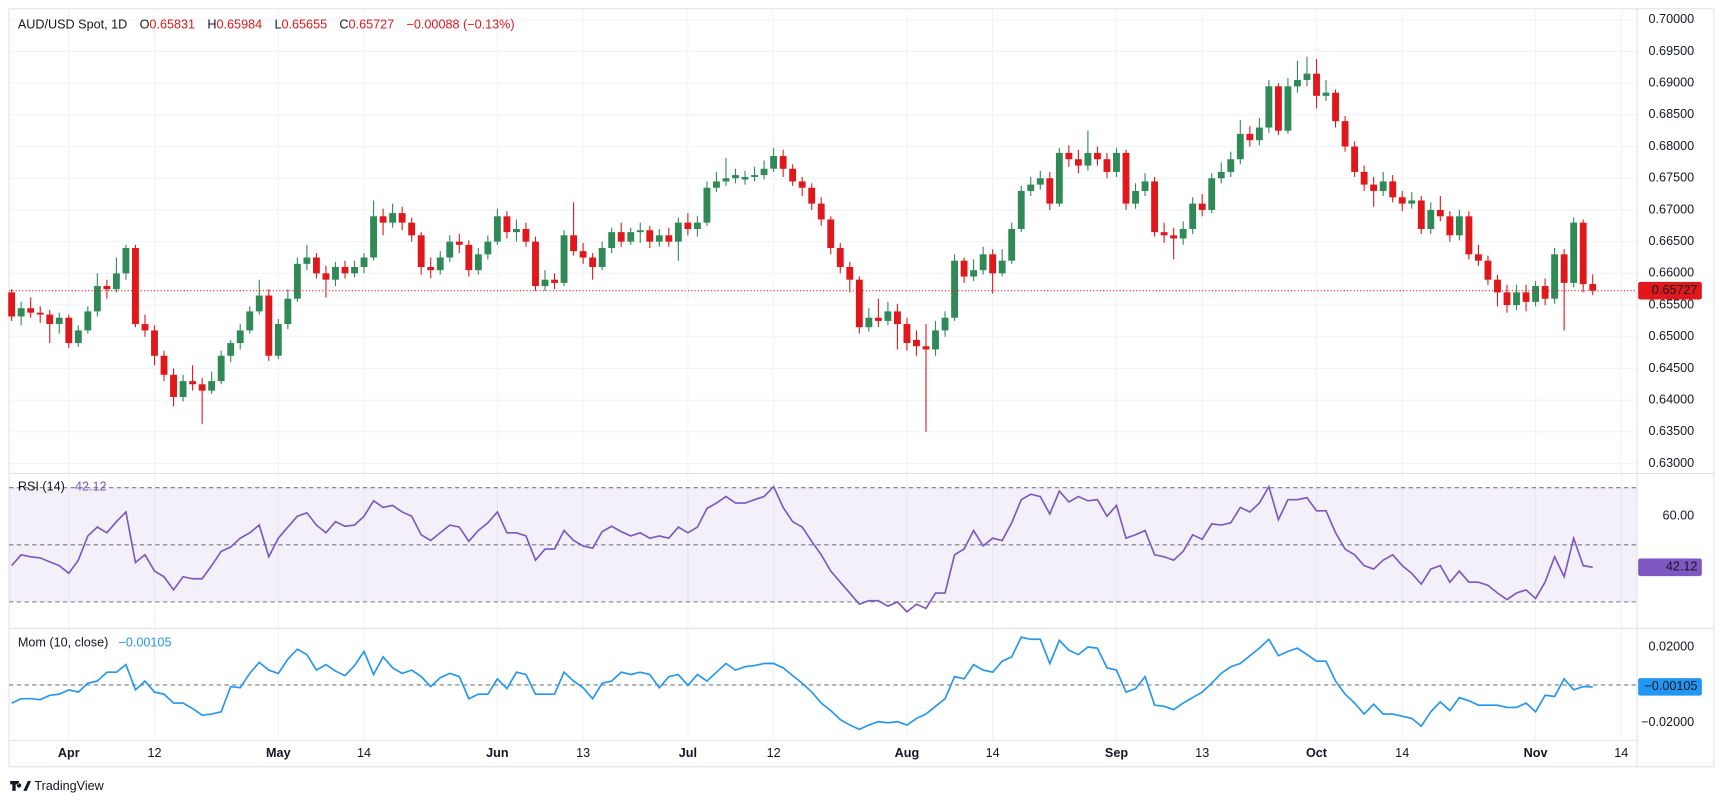 This screenshot has height=803, width=1723. Describe the element at coordinates (1672, 82) in the screenshot. I see `y-tick-label: 0.69000` at that location.